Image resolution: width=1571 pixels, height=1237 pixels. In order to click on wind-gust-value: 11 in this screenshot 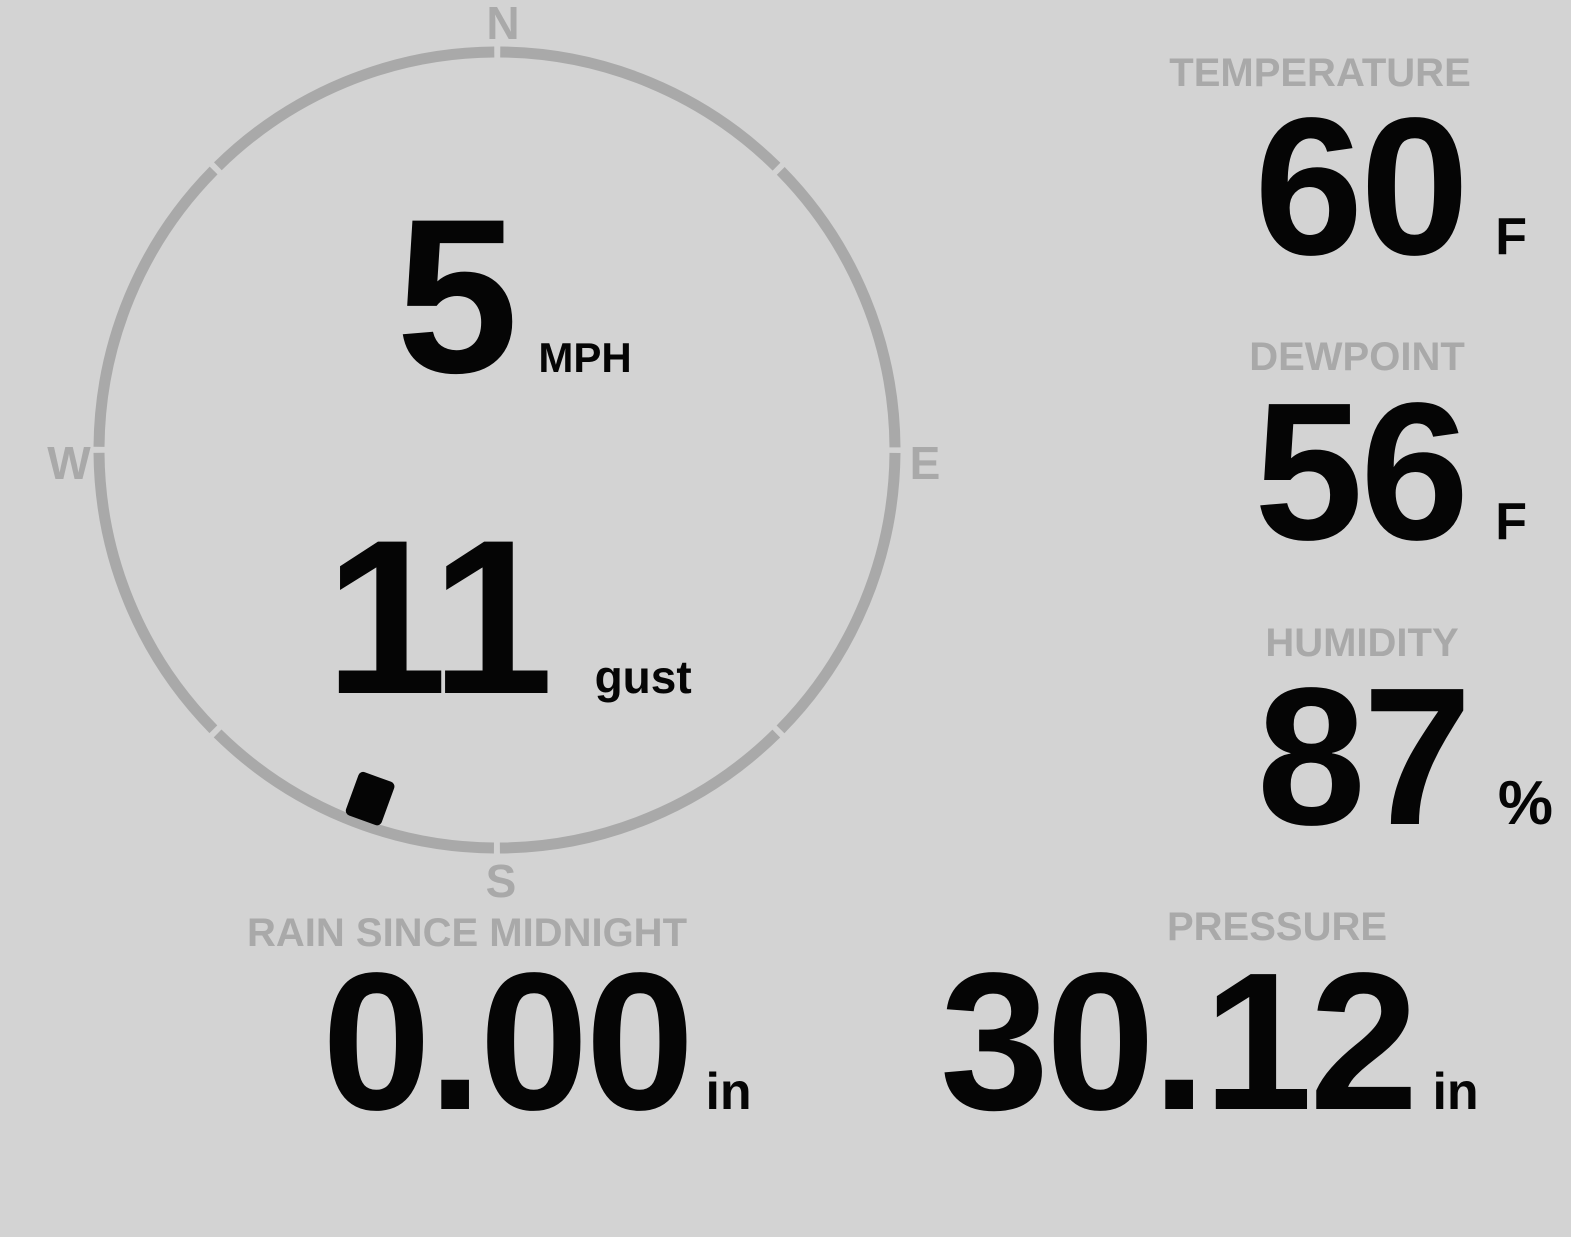, I will do `click(439, 617)`.